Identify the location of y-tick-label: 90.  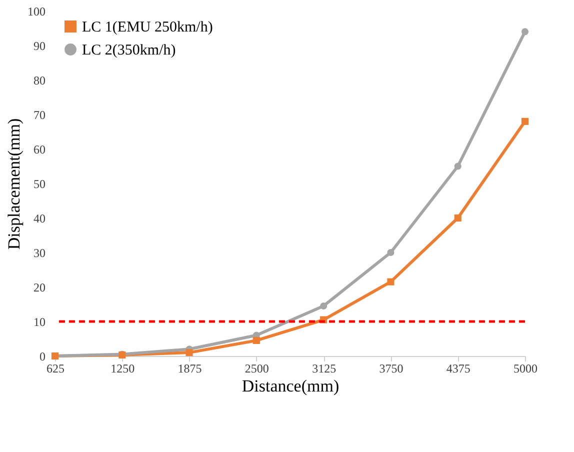
(40, 46).